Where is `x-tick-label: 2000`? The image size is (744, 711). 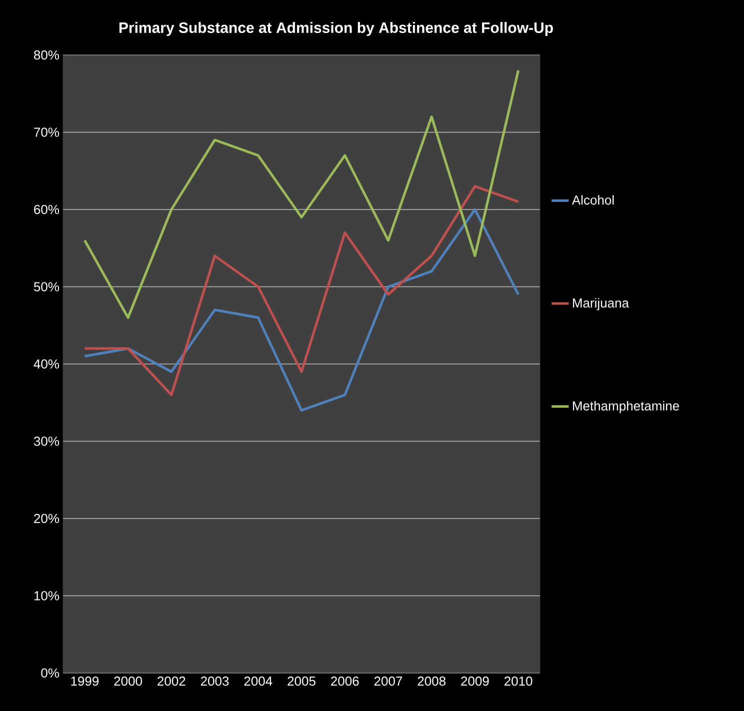
x-tick-label: 2000 is located at coordinates (128, 681).